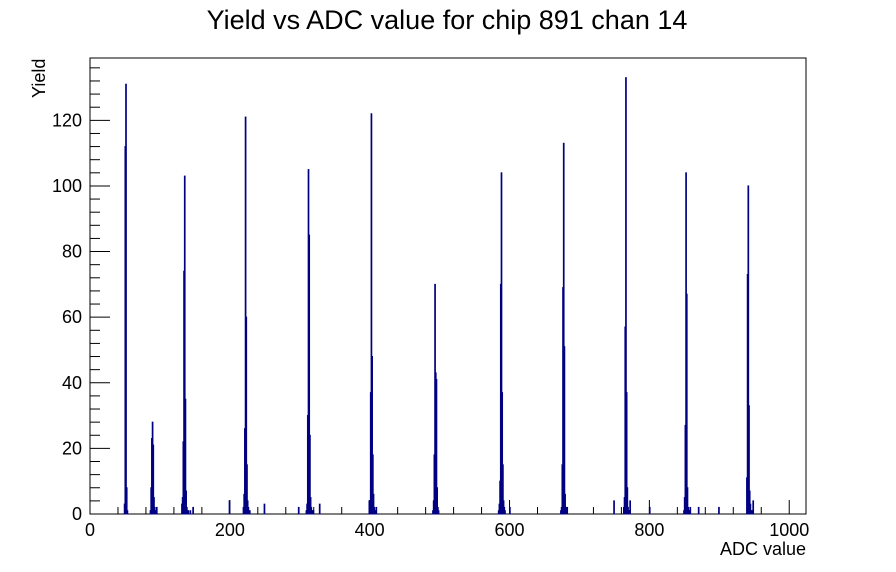 Image resolution: width=896 pixels, height=572 pixels. Describe the element at coordinates (230, 530) in the screenshot. I see `x-tick-label: 200` at that location.